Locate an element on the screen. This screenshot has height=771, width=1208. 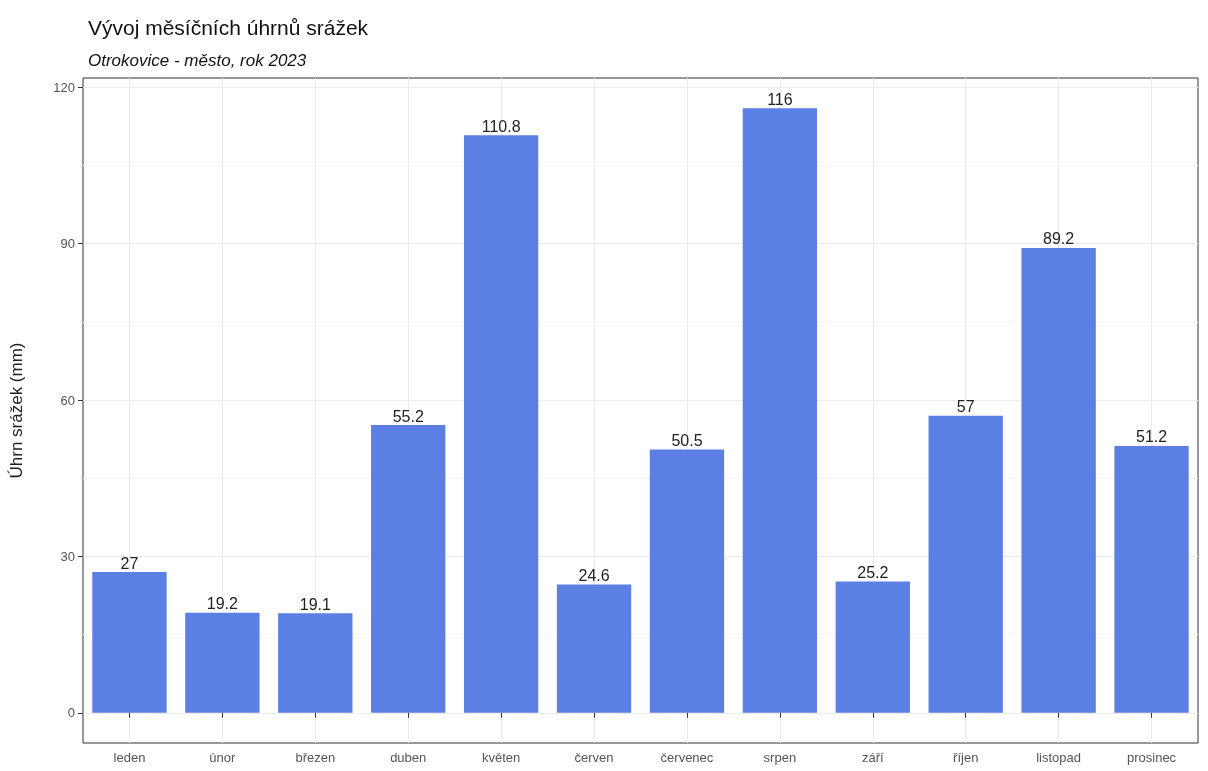
data-label: 110.8 is located at coordinates (501, 126).